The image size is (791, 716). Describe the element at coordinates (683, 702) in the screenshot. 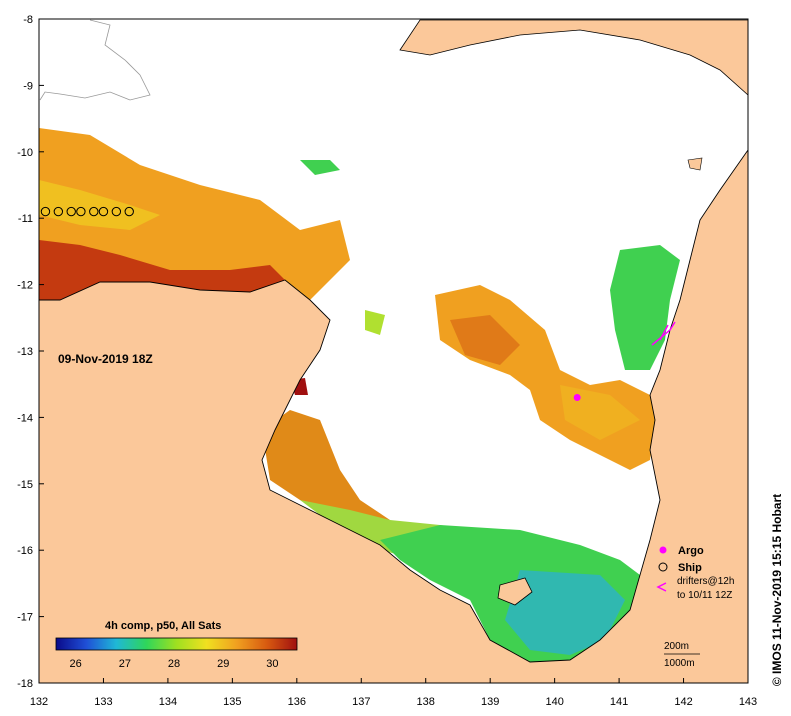

I see `x-tick-label: 142` at that location.